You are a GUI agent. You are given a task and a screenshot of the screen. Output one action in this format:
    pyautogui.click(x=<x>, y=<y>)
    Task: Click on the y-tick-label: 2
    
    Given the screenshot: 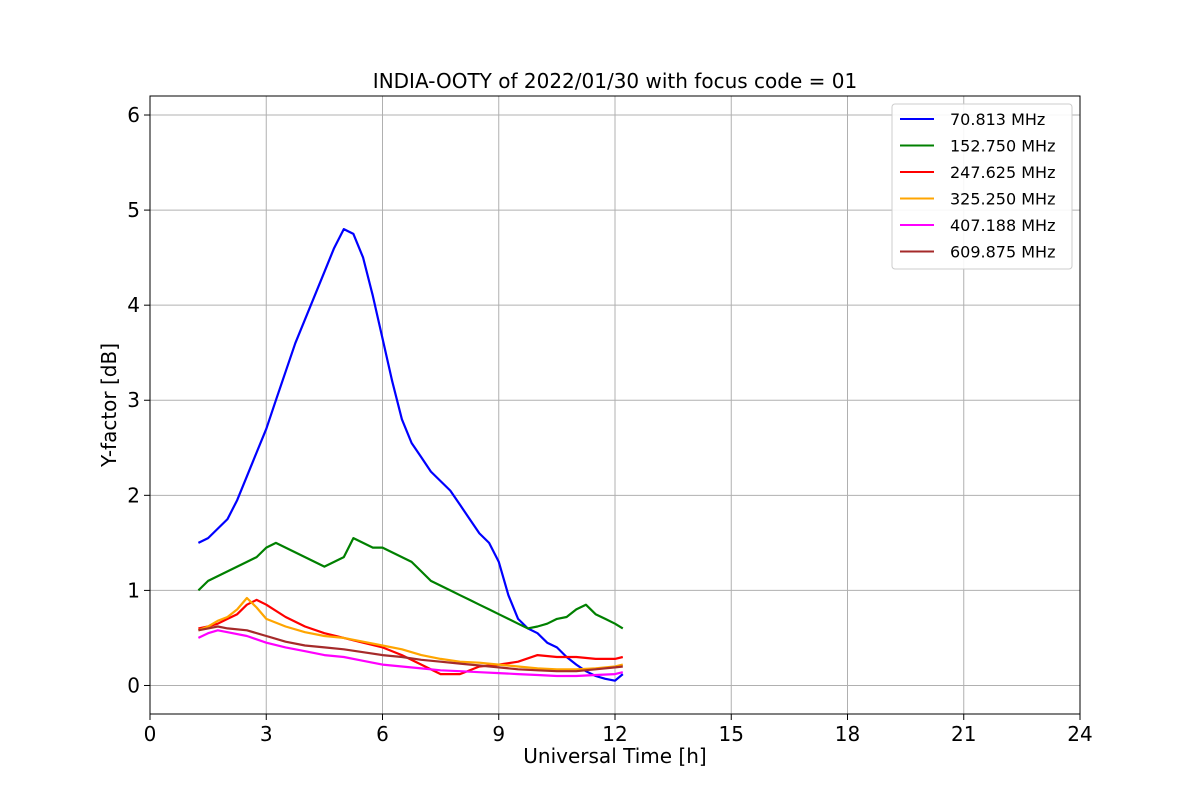 What is the action you would take?
    pyautogui.click(x=133, y=495)
    